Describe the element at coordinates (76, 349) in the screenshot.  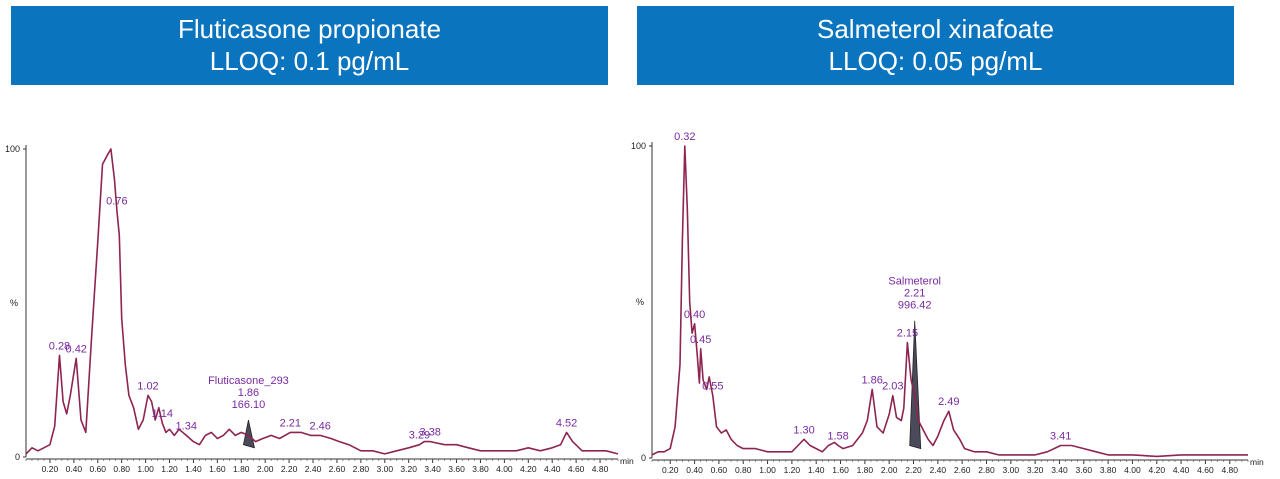
I see `peak-label: 0.42` at that location.